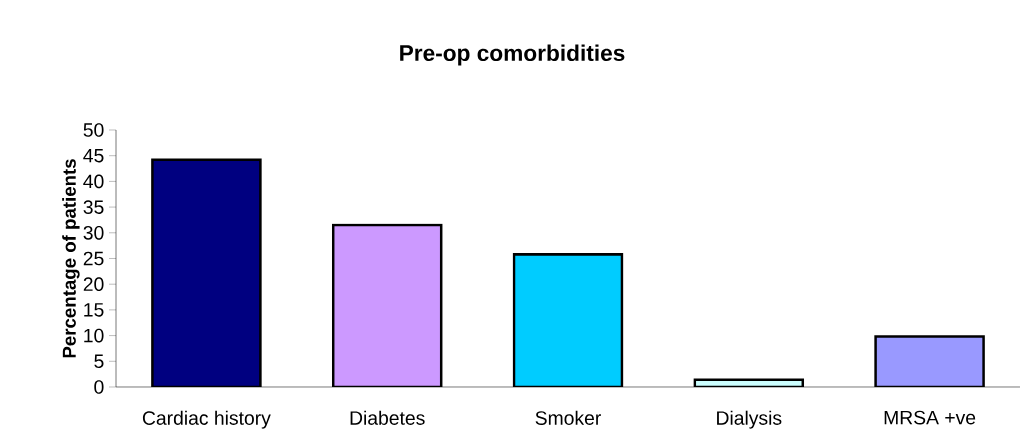 The height and width of the screenshot is (442, 1022). Describe the element at coordinates (94, 310) in the screenshot. I see `y-tick-label: 15` at that location.